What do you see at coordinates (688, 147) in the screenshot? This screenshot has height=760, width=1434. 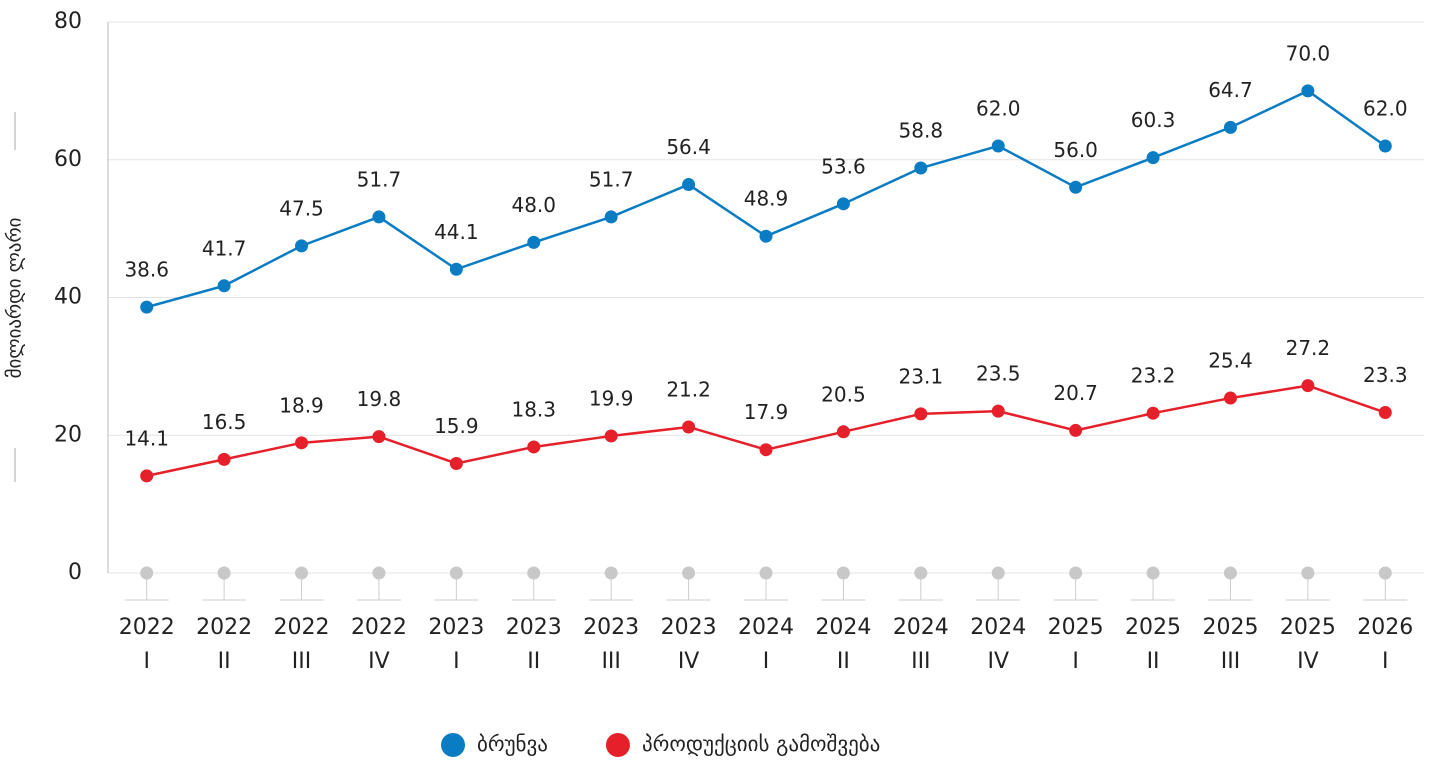 I see `data-label: 56.4` at bounding box center [688, 147].